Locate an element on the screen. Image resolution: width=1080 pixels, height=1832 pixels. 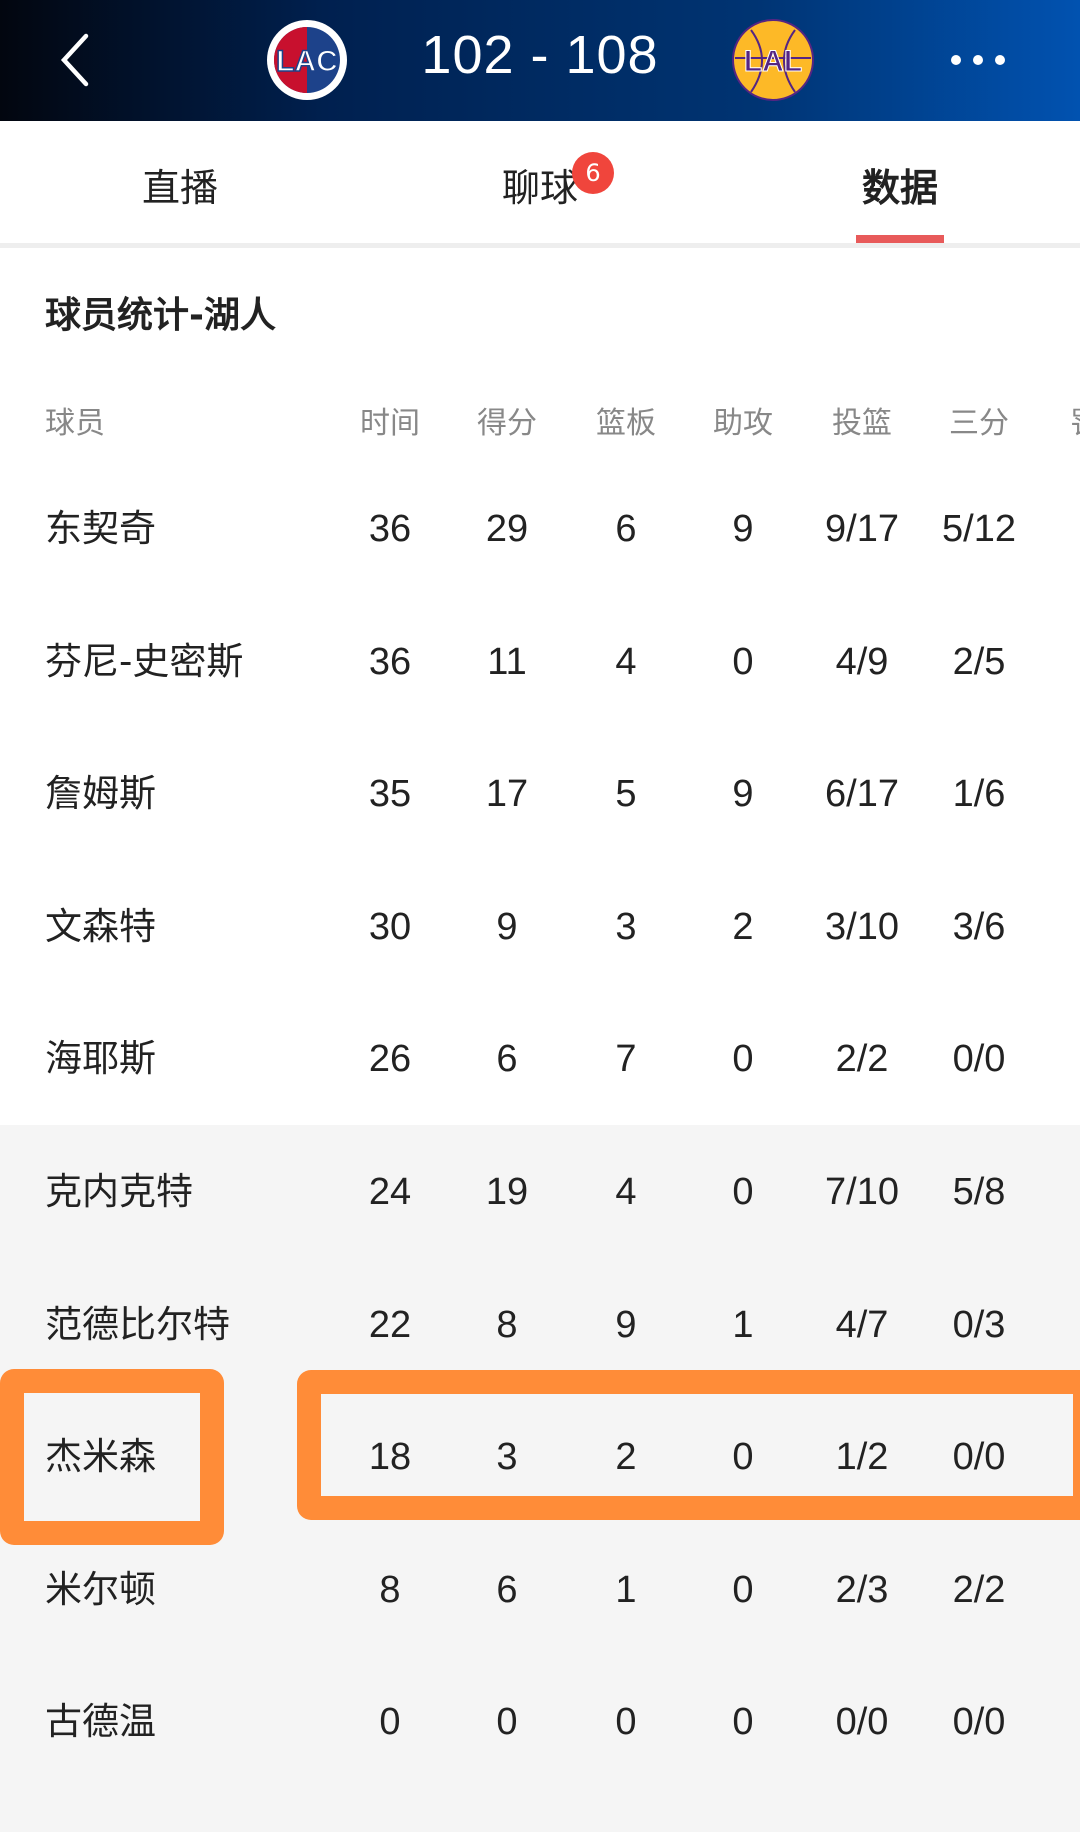
stat-cell: 4/7 is located at coordinates (862, 1324).